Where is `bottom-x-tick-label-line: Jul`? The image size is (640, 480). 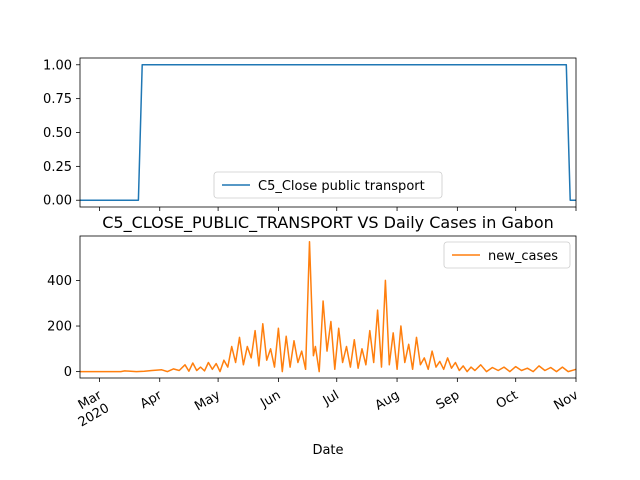 bottom-x-tick-label-line: Jul is located at coordinates (331, 398).